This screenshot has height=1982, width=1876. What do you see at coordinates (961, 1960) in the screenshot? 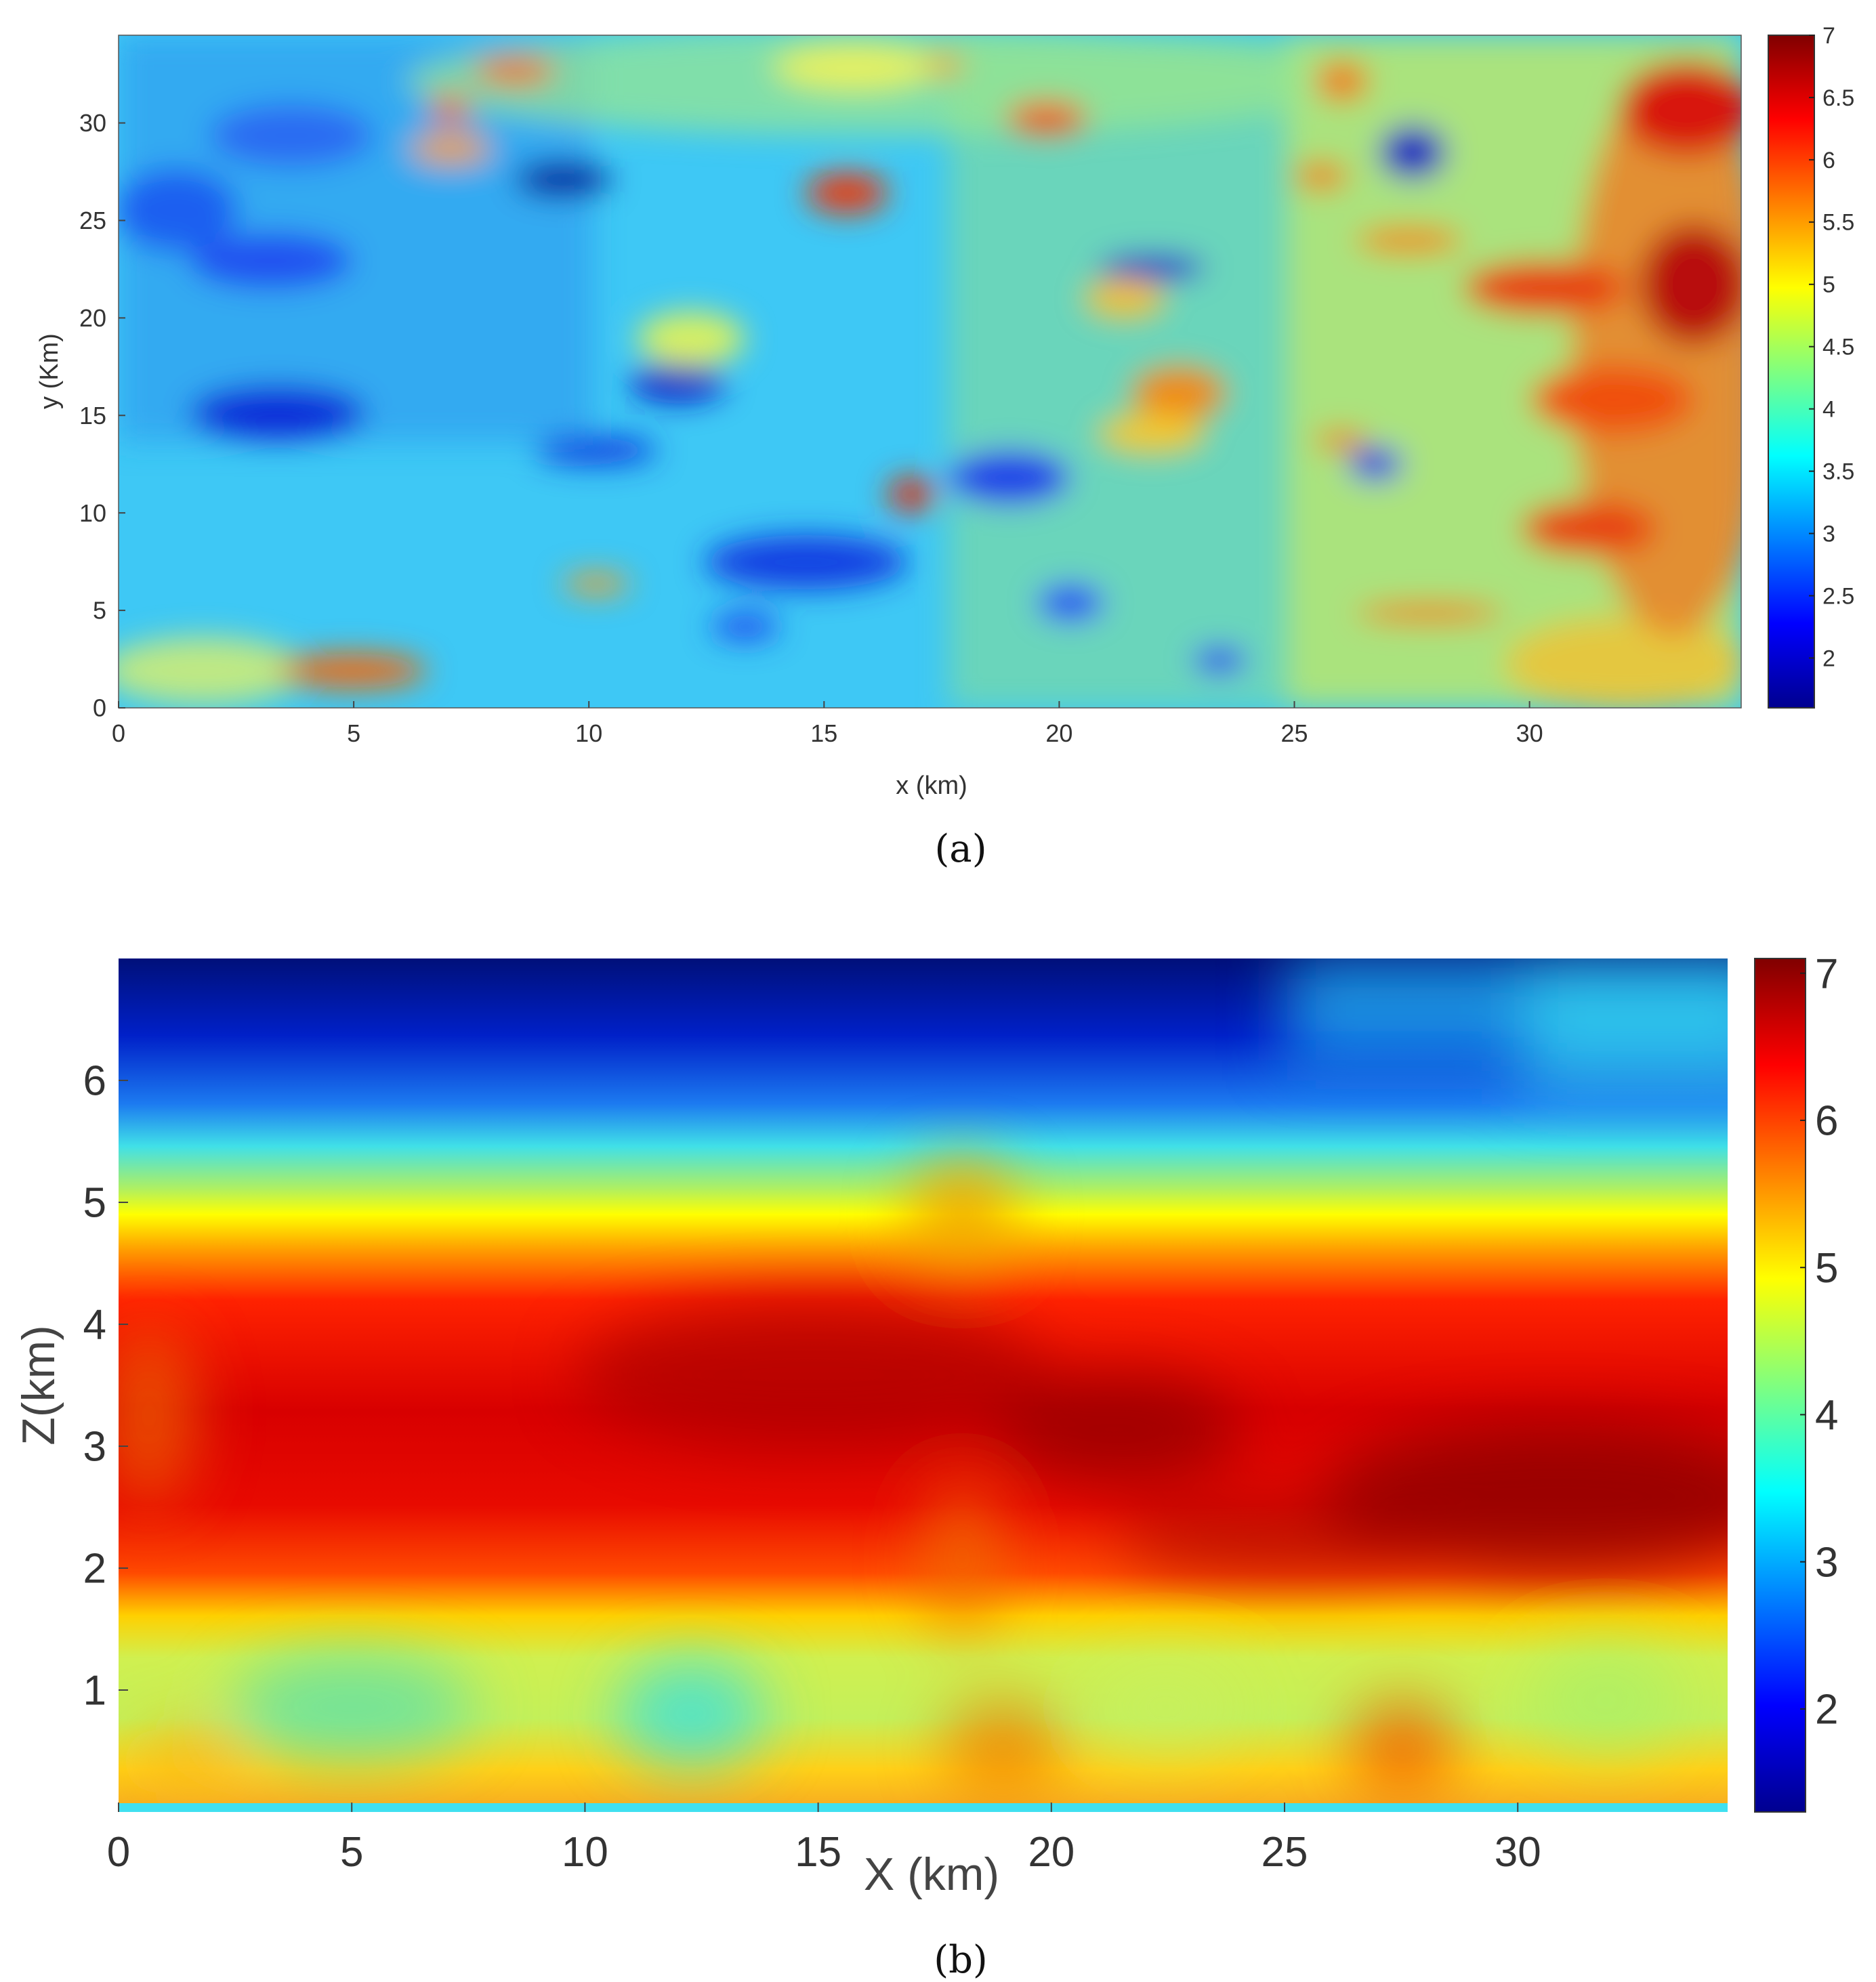
I see `panel-label-b: (b)` at bounding box center [961, 1960].